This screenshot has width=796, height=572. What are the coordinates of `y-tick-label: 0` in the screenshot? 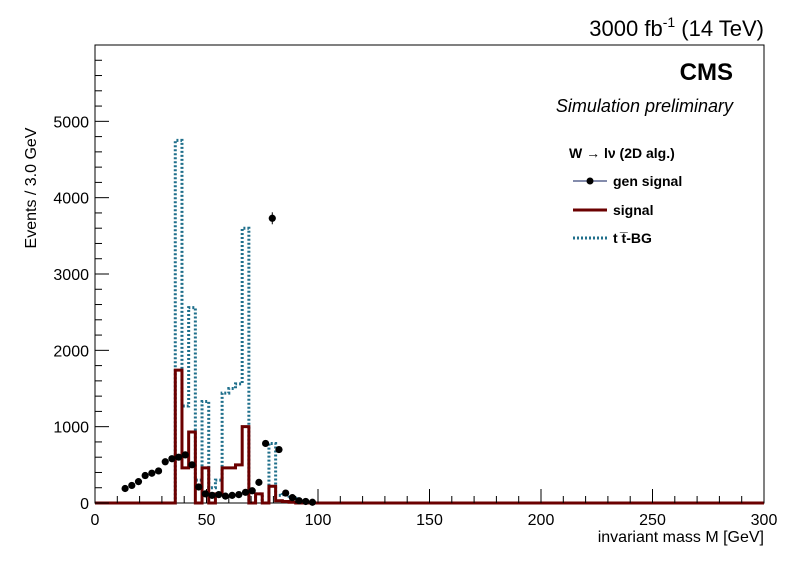 It's located at (84, 504).